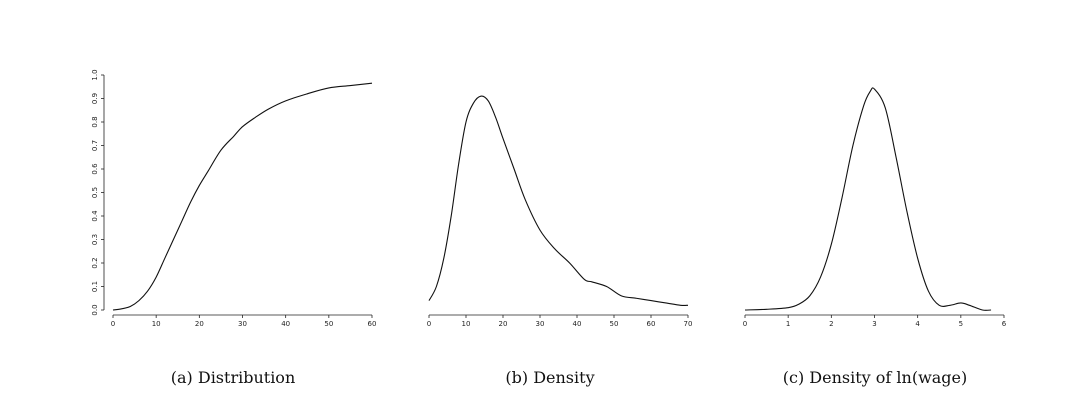  What do you see at coordinates (372, 324) in the screenshot?
I see `distribution-x-tick-label: 60` at bounding box center [372, 324].